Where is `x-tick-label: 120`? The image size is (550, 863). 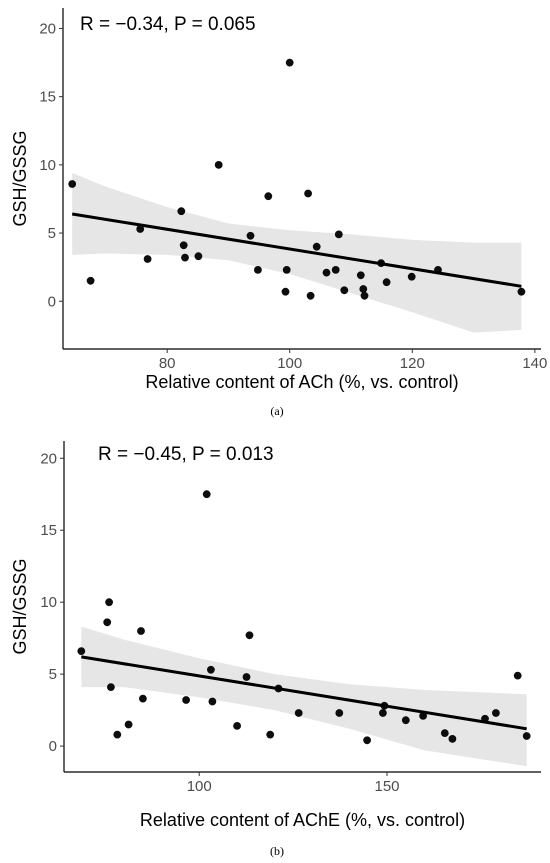
x-tick-label: 120 is located at coordinates (412, 363).